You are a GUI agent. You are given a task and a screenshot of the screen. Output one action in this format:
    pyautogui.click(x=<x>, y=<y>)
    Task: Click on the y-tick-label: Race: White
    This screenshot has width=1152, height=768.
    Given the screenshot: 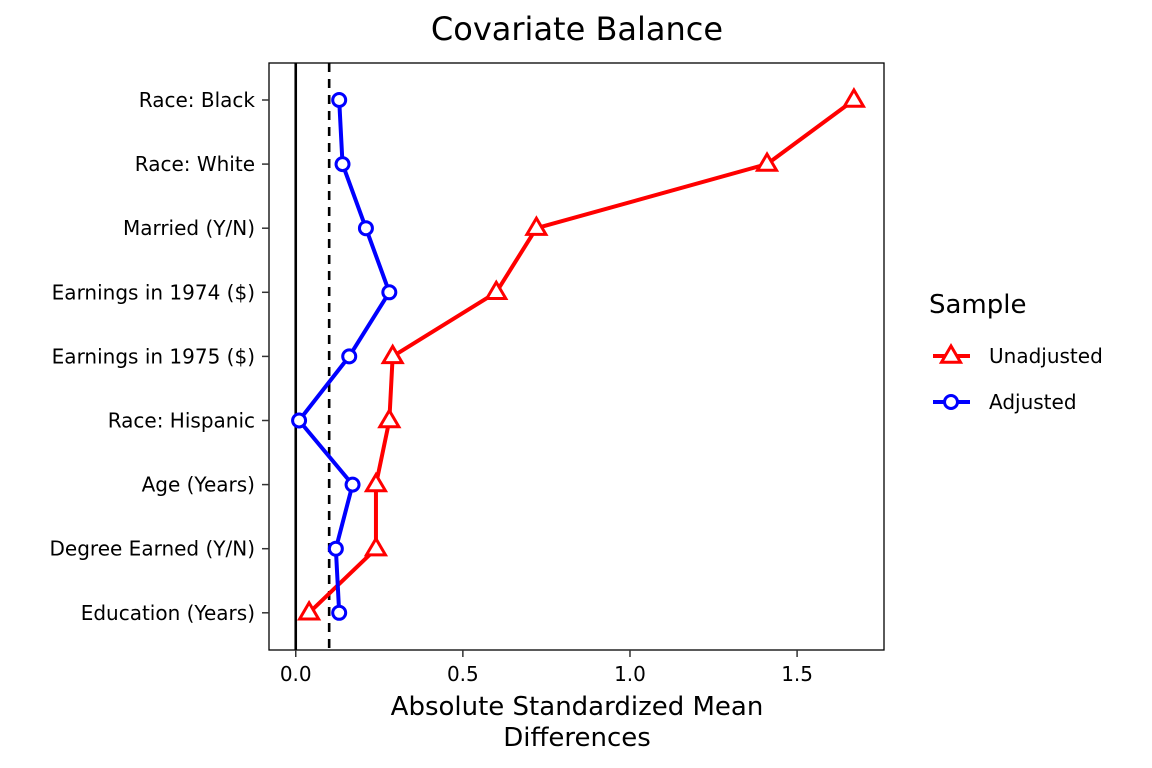 What is the action you would take?
    pyautogui.click(x=195, y=164)
    